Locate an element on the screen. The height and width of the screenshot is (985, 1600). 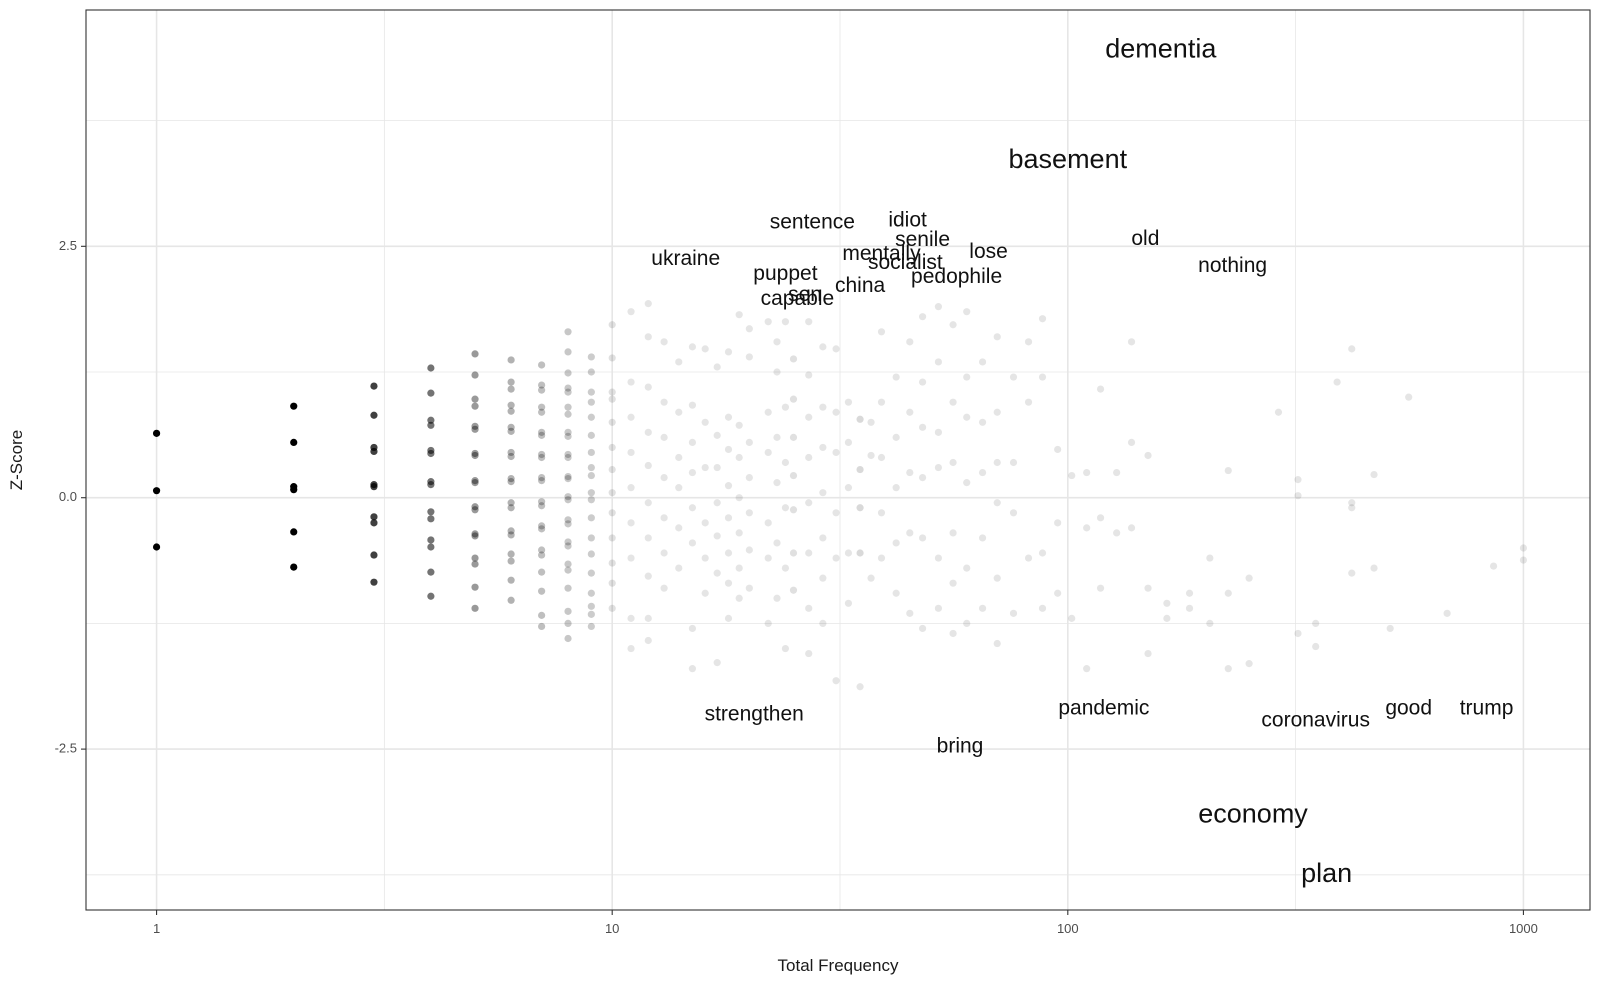
word-label: socialist is located at coordinates (905, 262).